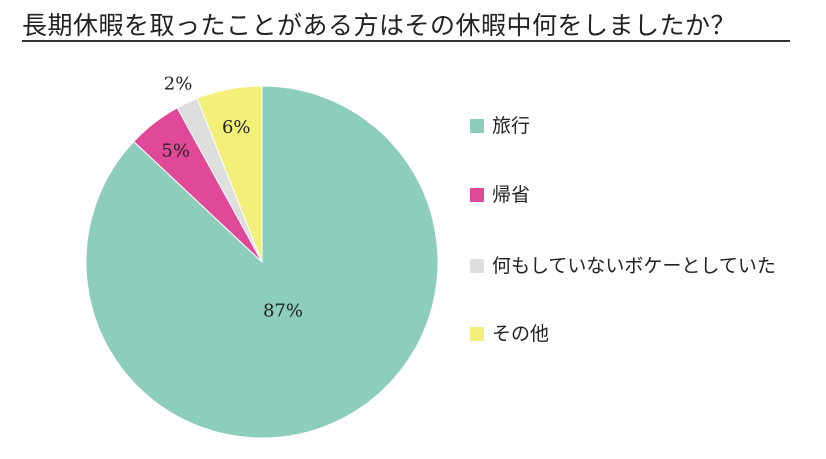  What do you see at coordinates (477, 266) in the screenshot?
I see `legend-swatch-did-nothing` at bounding box center [477, 266].